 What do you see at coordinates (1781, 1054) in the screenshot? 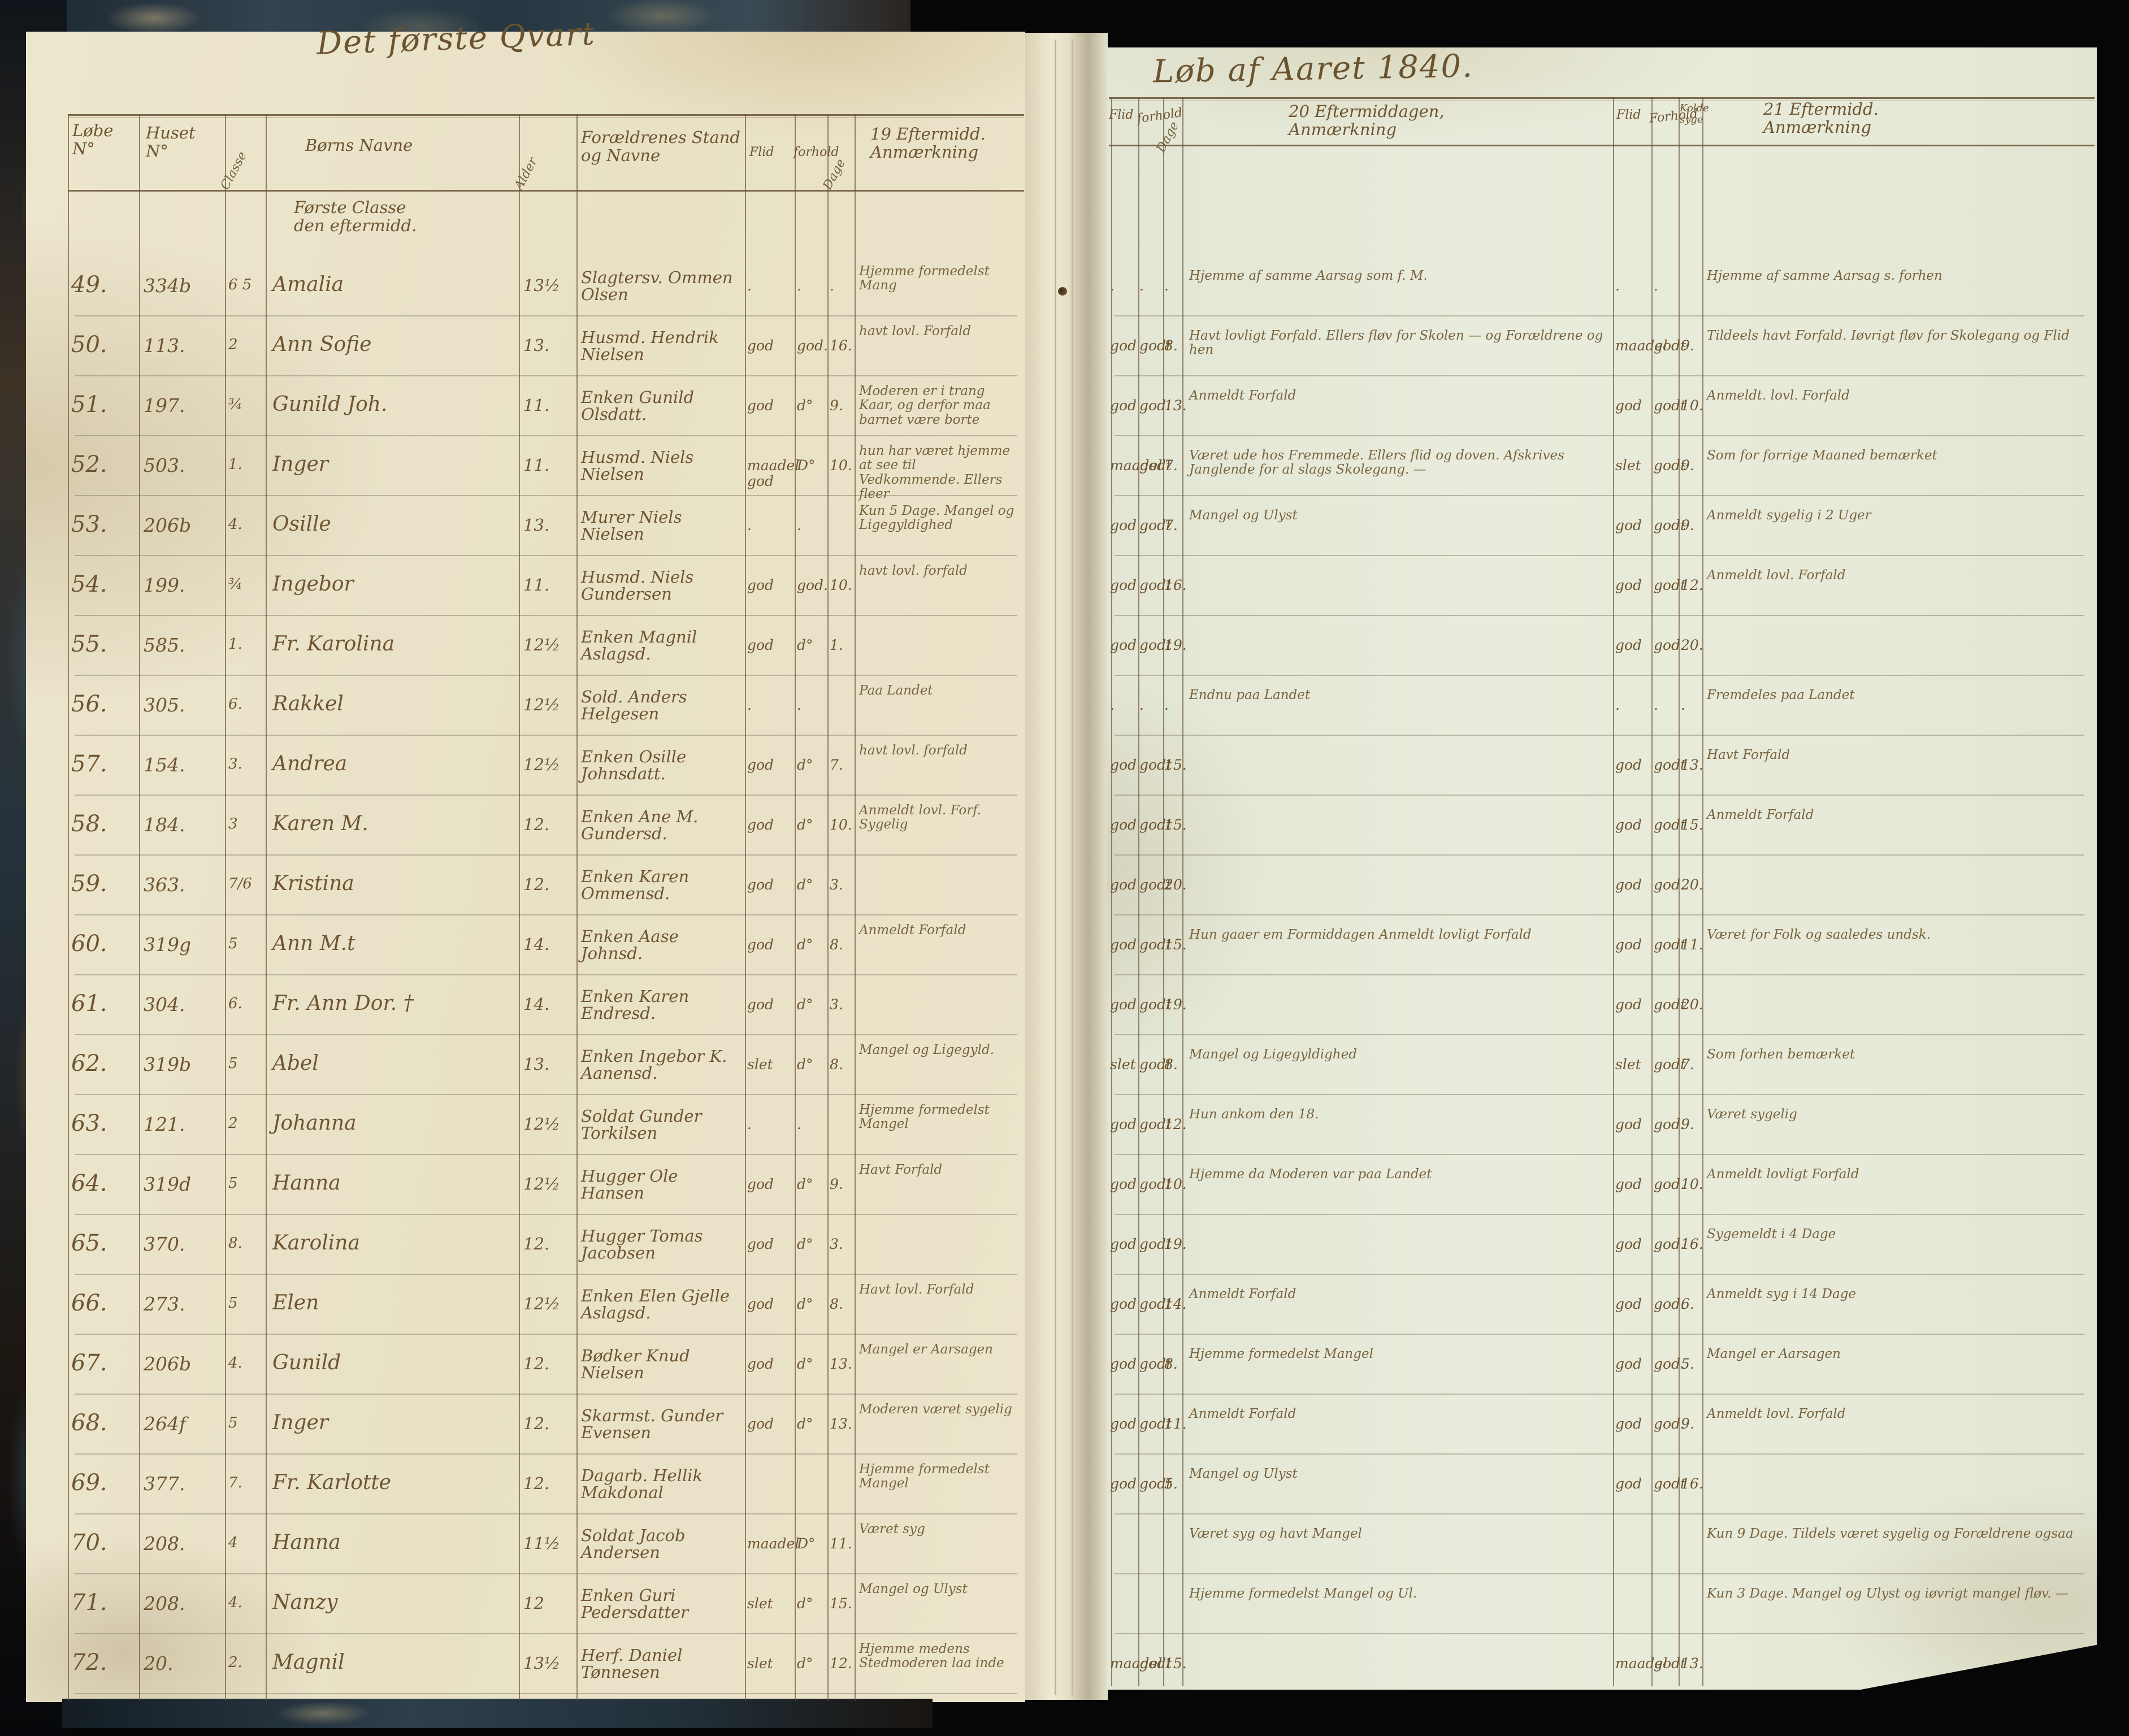
I see `cell-anm3-13: Som forhen bemærket` at bounding box center [1781, 1054].